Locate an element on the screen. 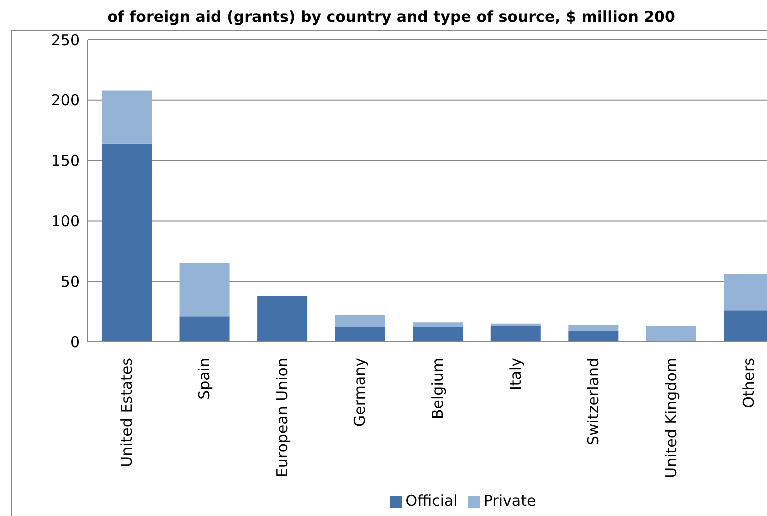 The width and height of the screenshot is (767, 516). x-tick-label: Belgium is located at coordinates (438, 389).